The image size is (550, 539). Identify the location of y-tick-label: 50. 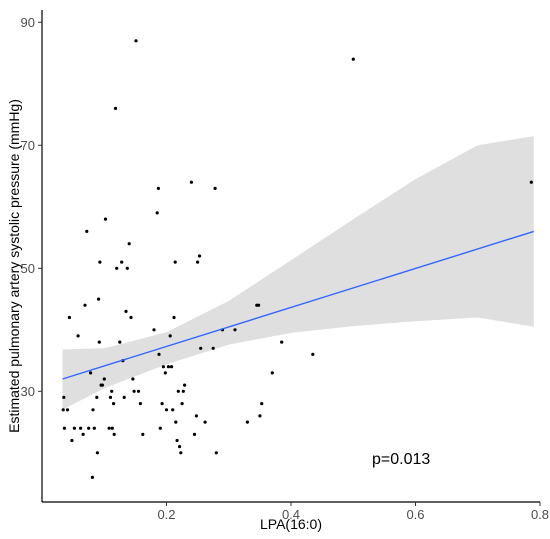
(28, 268).